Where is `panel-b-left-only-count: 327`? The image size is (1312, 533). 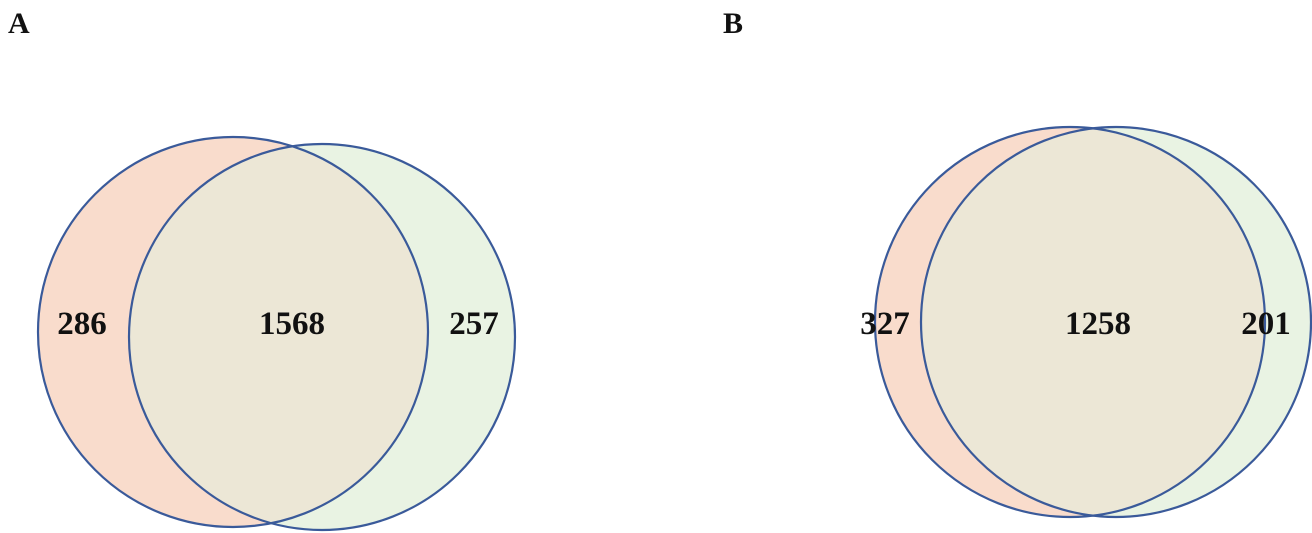 panel-b-left-only-count: 327 is located at coordinates (885, 324).